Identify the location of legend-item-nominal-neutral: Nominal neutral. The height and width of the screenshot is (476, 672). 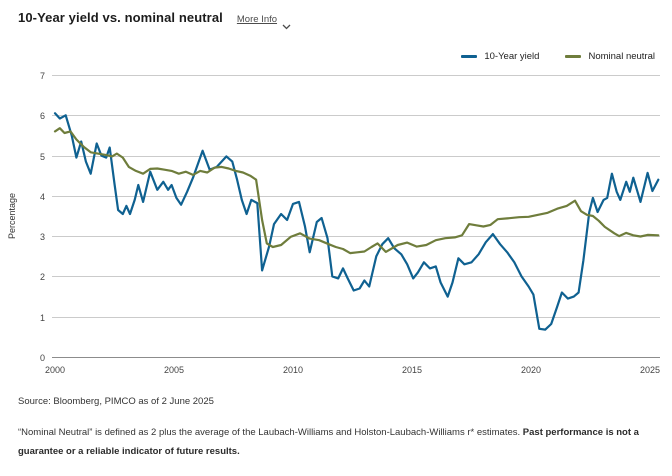
(610, 56).